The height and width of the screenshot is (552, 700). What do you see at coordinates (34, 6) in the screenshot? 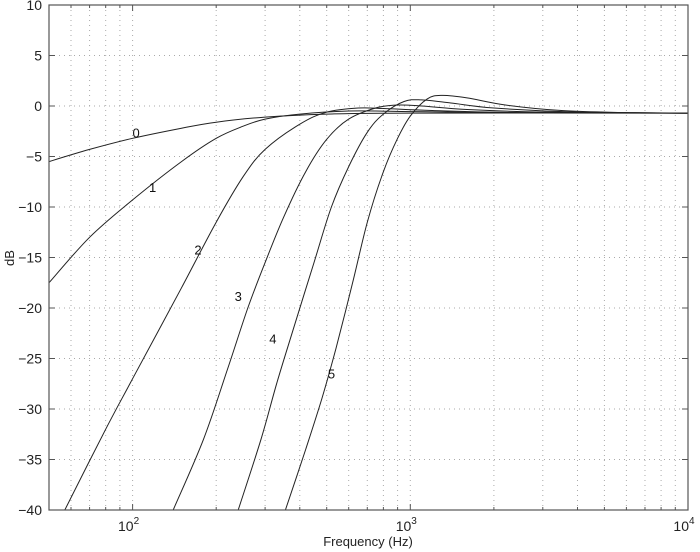
I see `y-tick-label: 10` at bounding box center [34, 6].